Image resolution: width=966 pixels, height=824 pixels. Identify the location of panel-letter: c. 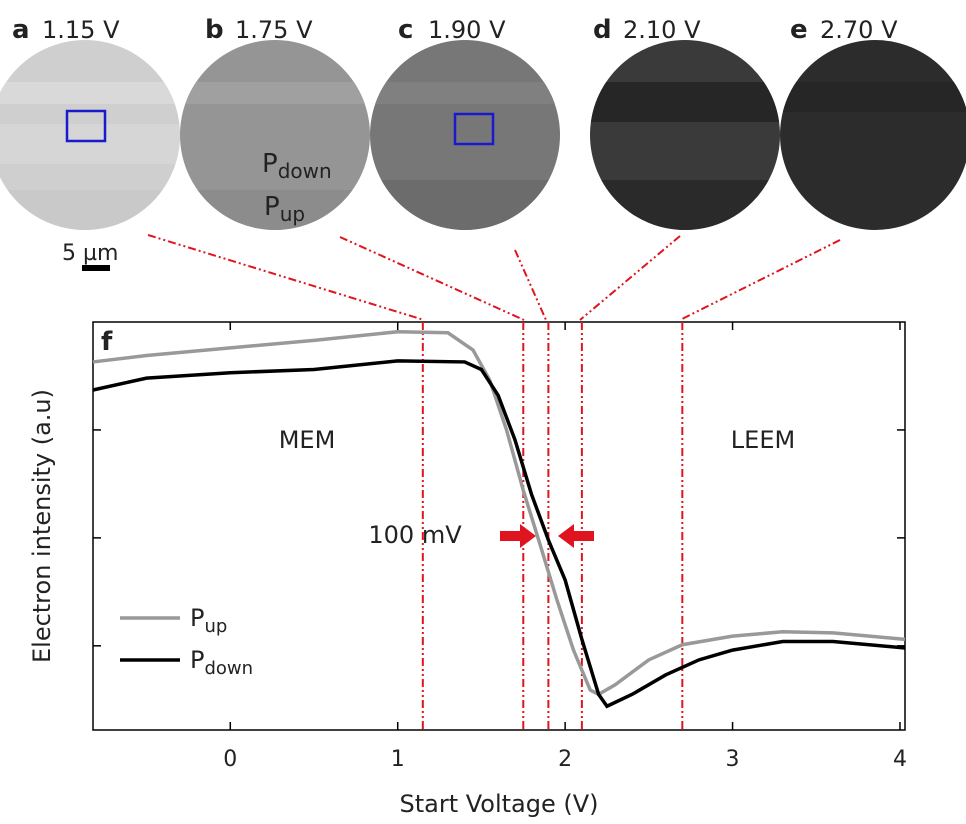
(405, 30).